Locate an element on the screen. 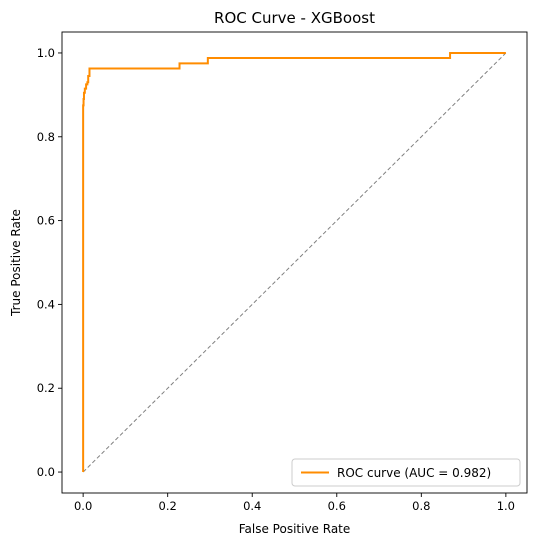  legend-box is located at coordinates (406, 472).